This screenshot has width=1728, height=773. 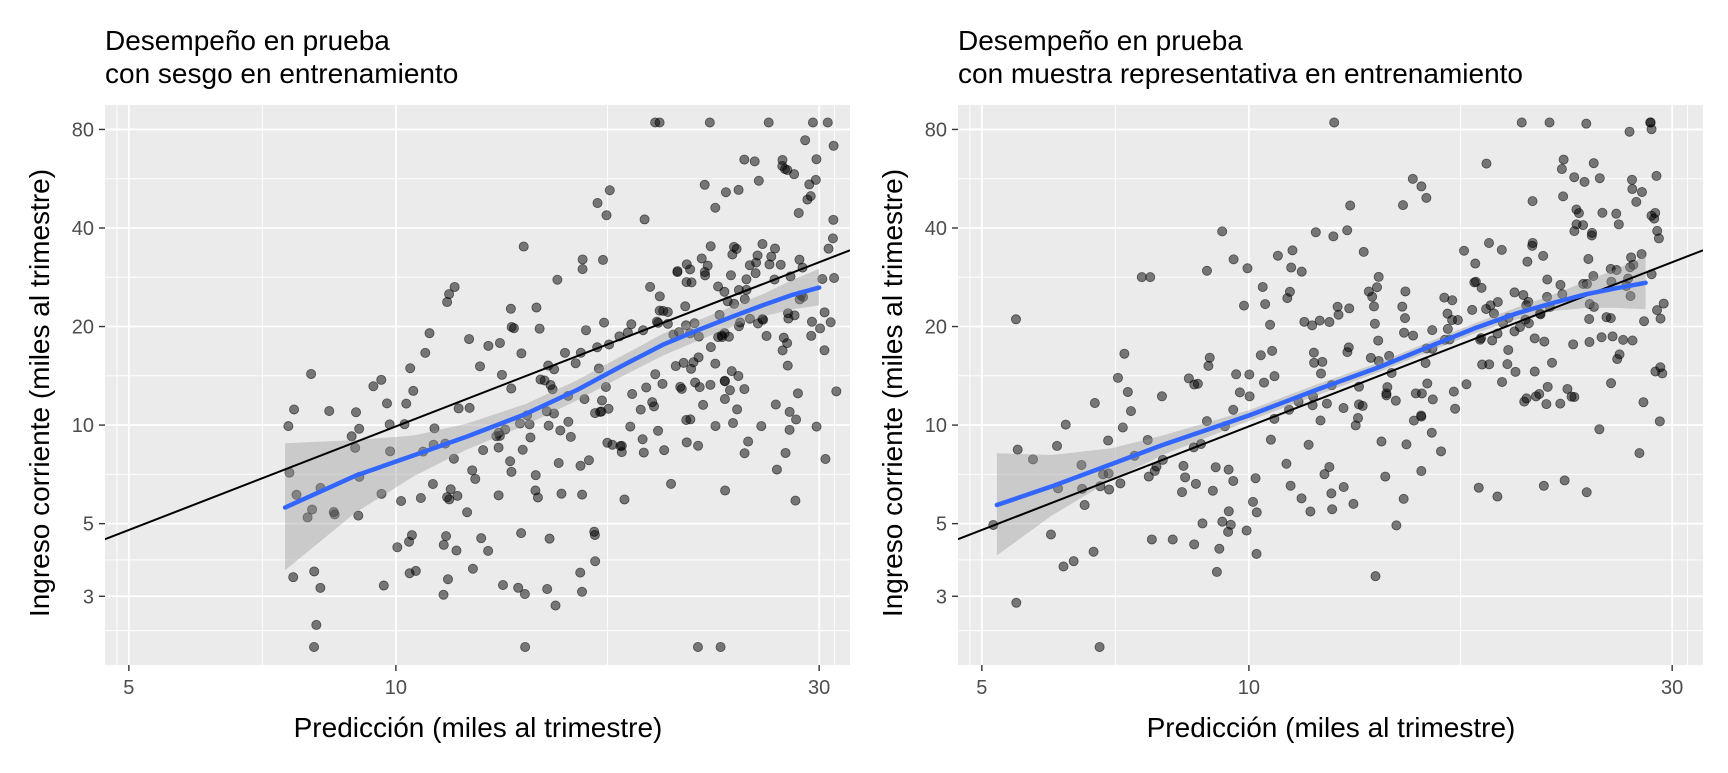 What do you see at coordinates (83, 328) in the screenshot?
I see `y-tick-label: 20` at bounding box center [83, 328].